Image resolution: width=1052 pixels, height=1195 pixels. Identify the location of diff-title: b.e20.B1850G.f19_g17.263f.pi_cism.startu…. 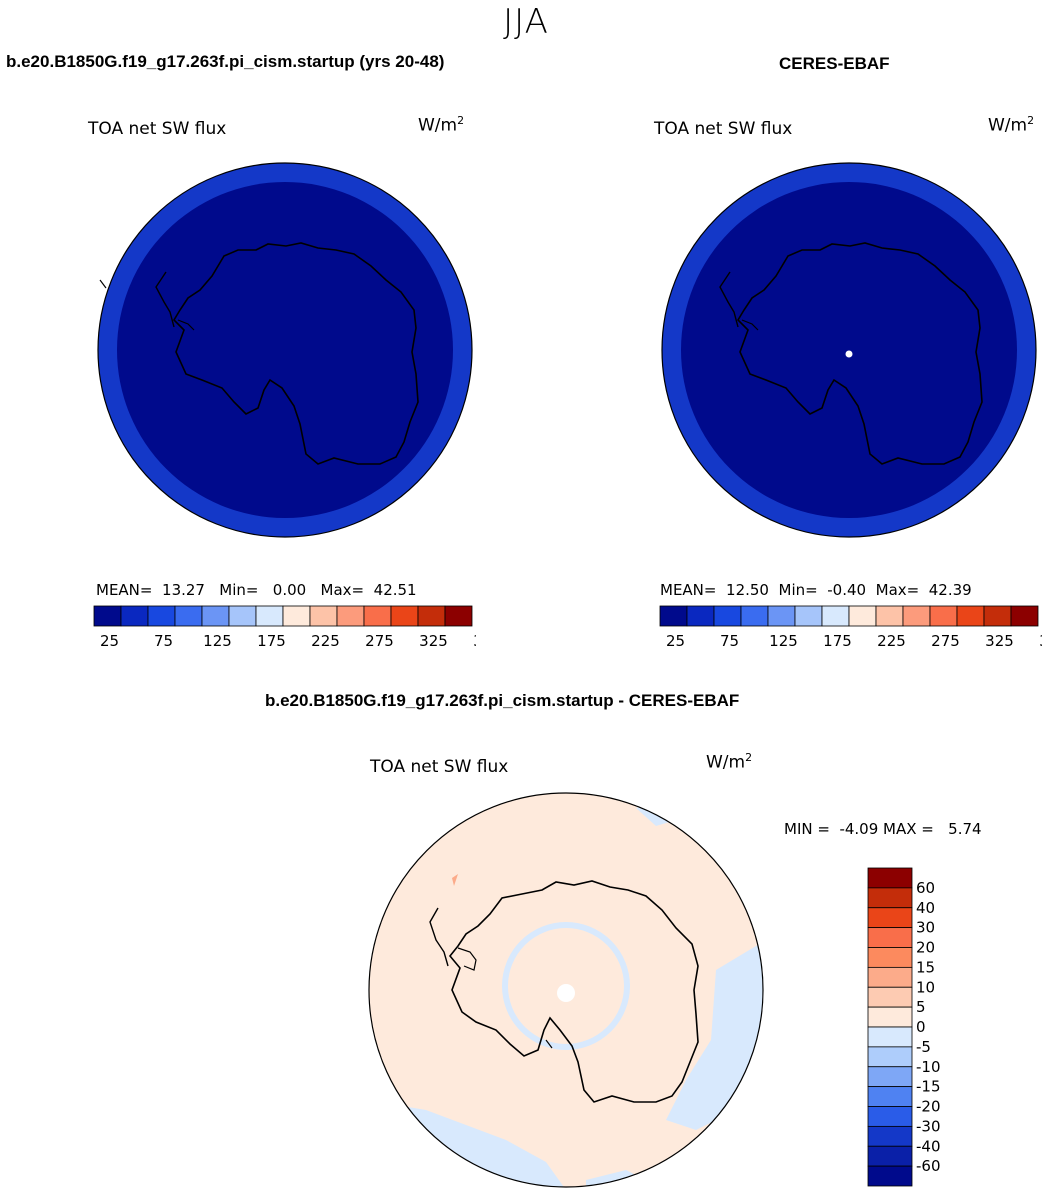
(502, 700).